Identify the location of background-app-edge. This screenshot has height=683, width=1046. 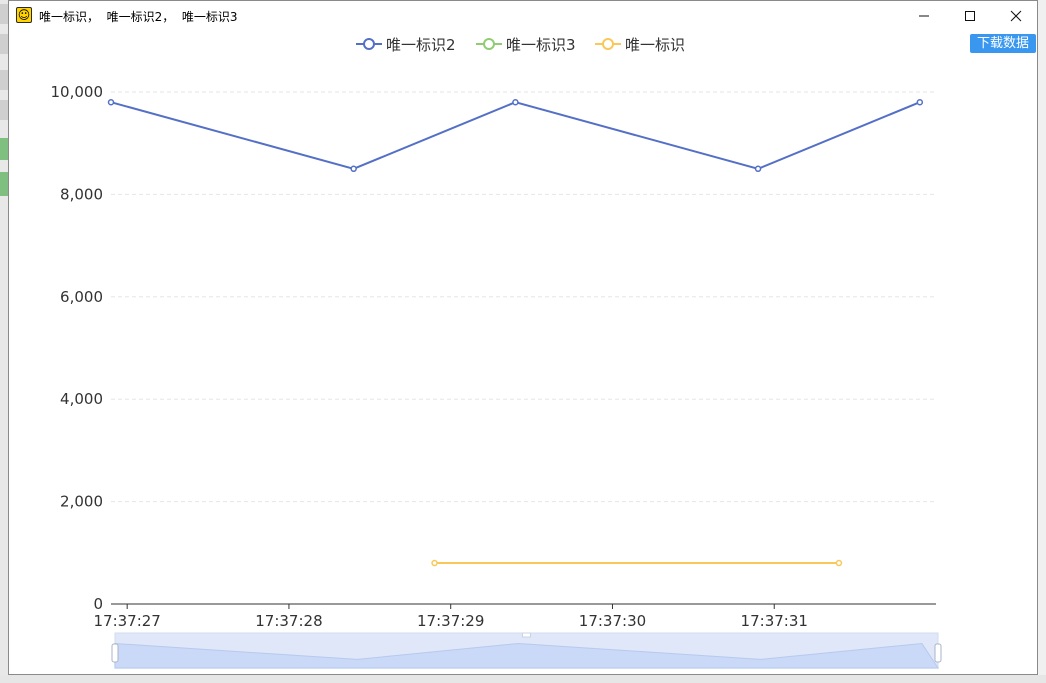
(4, 341).